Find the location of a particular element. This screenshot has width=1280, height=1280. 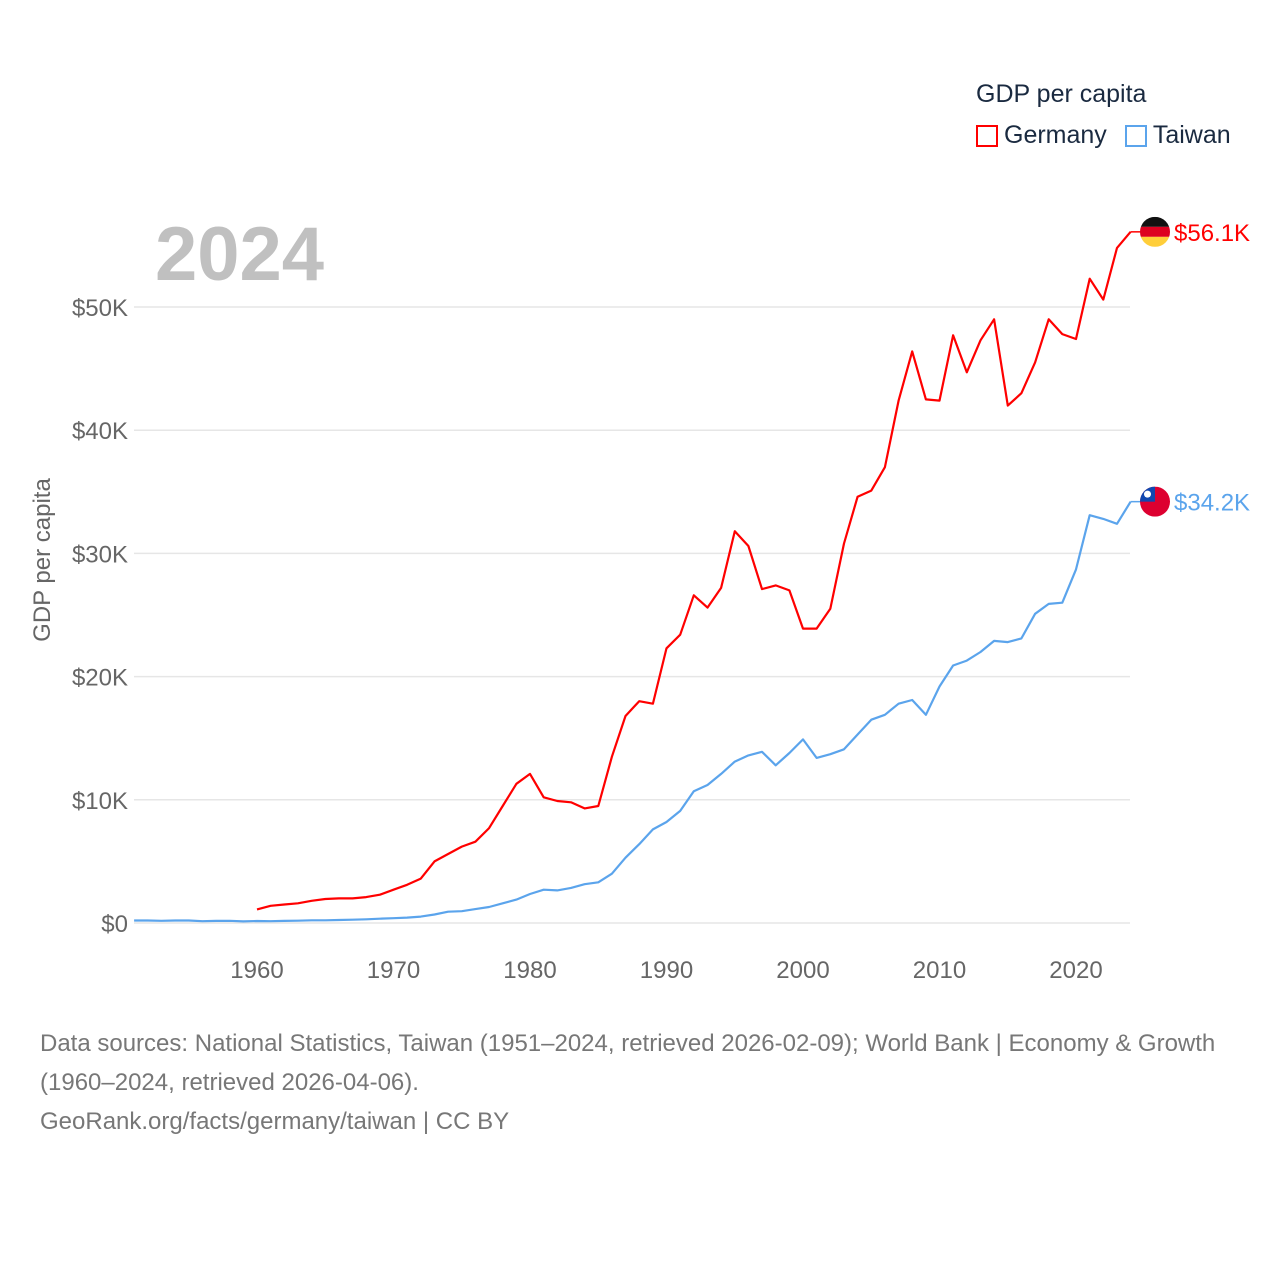

legend-label-taiwan: Taiwan is located at coordinates (1191, 135).